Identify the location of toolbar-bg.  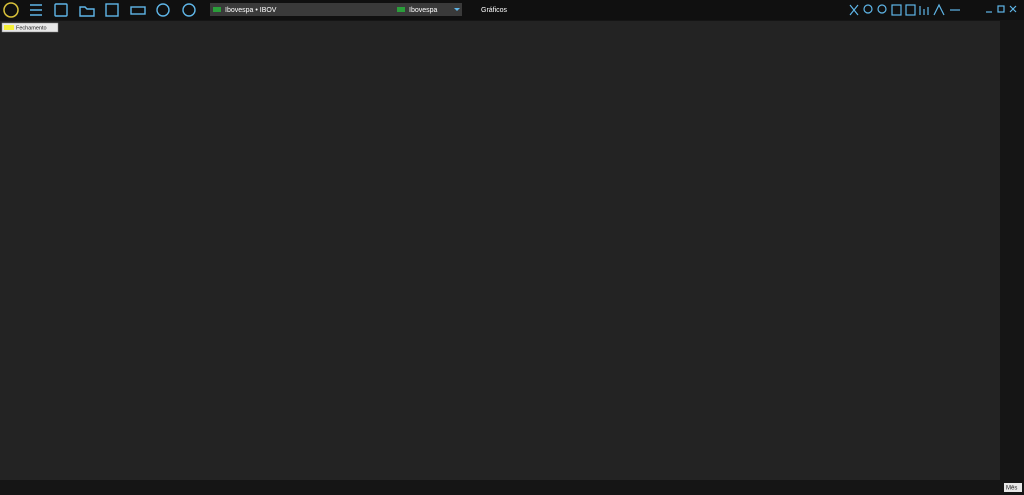
(512, 10).